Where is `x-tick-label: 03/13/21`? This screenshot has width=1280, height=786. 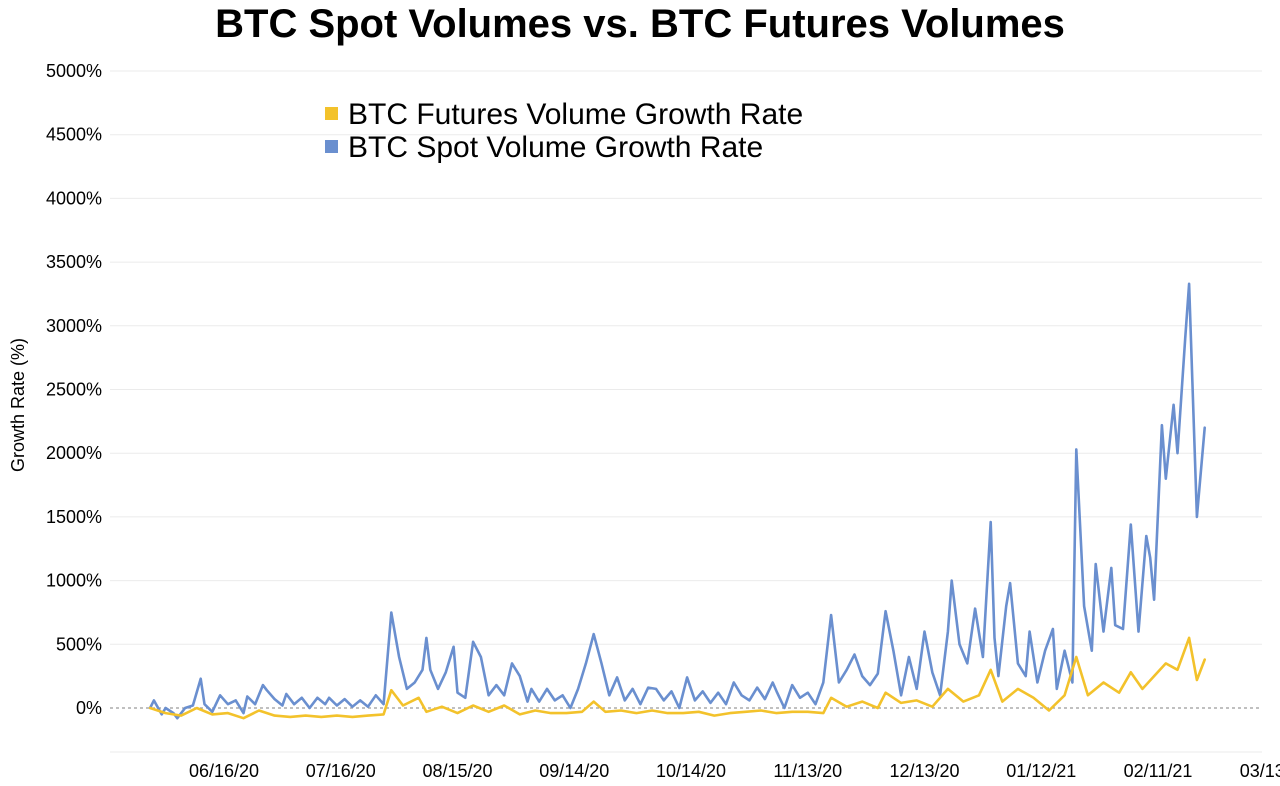 x-tick-label: 03/13/21 is located at coordinates (1260, 771).